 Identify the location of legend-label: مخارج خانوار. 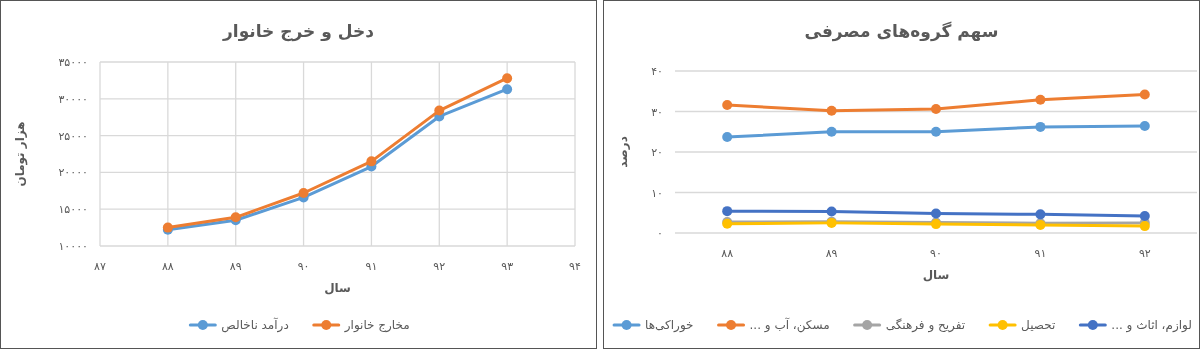
(376, 325).